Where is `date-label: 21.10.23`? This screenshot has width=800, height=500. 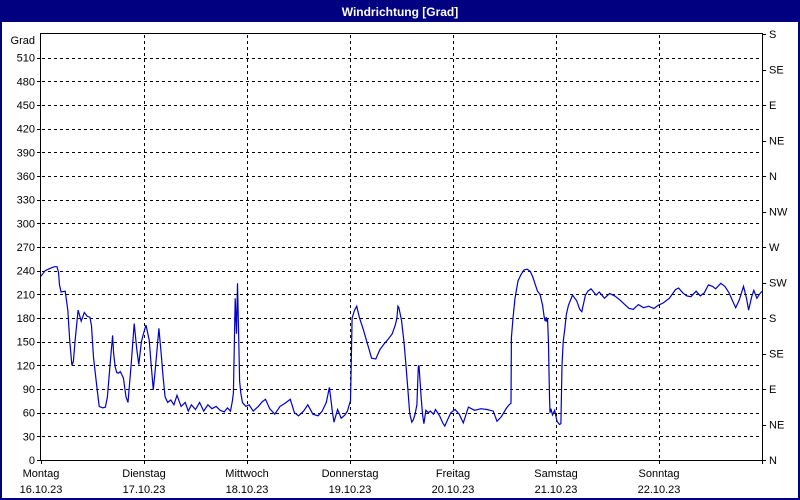 date-label: 21.10.23 is located at coordinates (556, 490).